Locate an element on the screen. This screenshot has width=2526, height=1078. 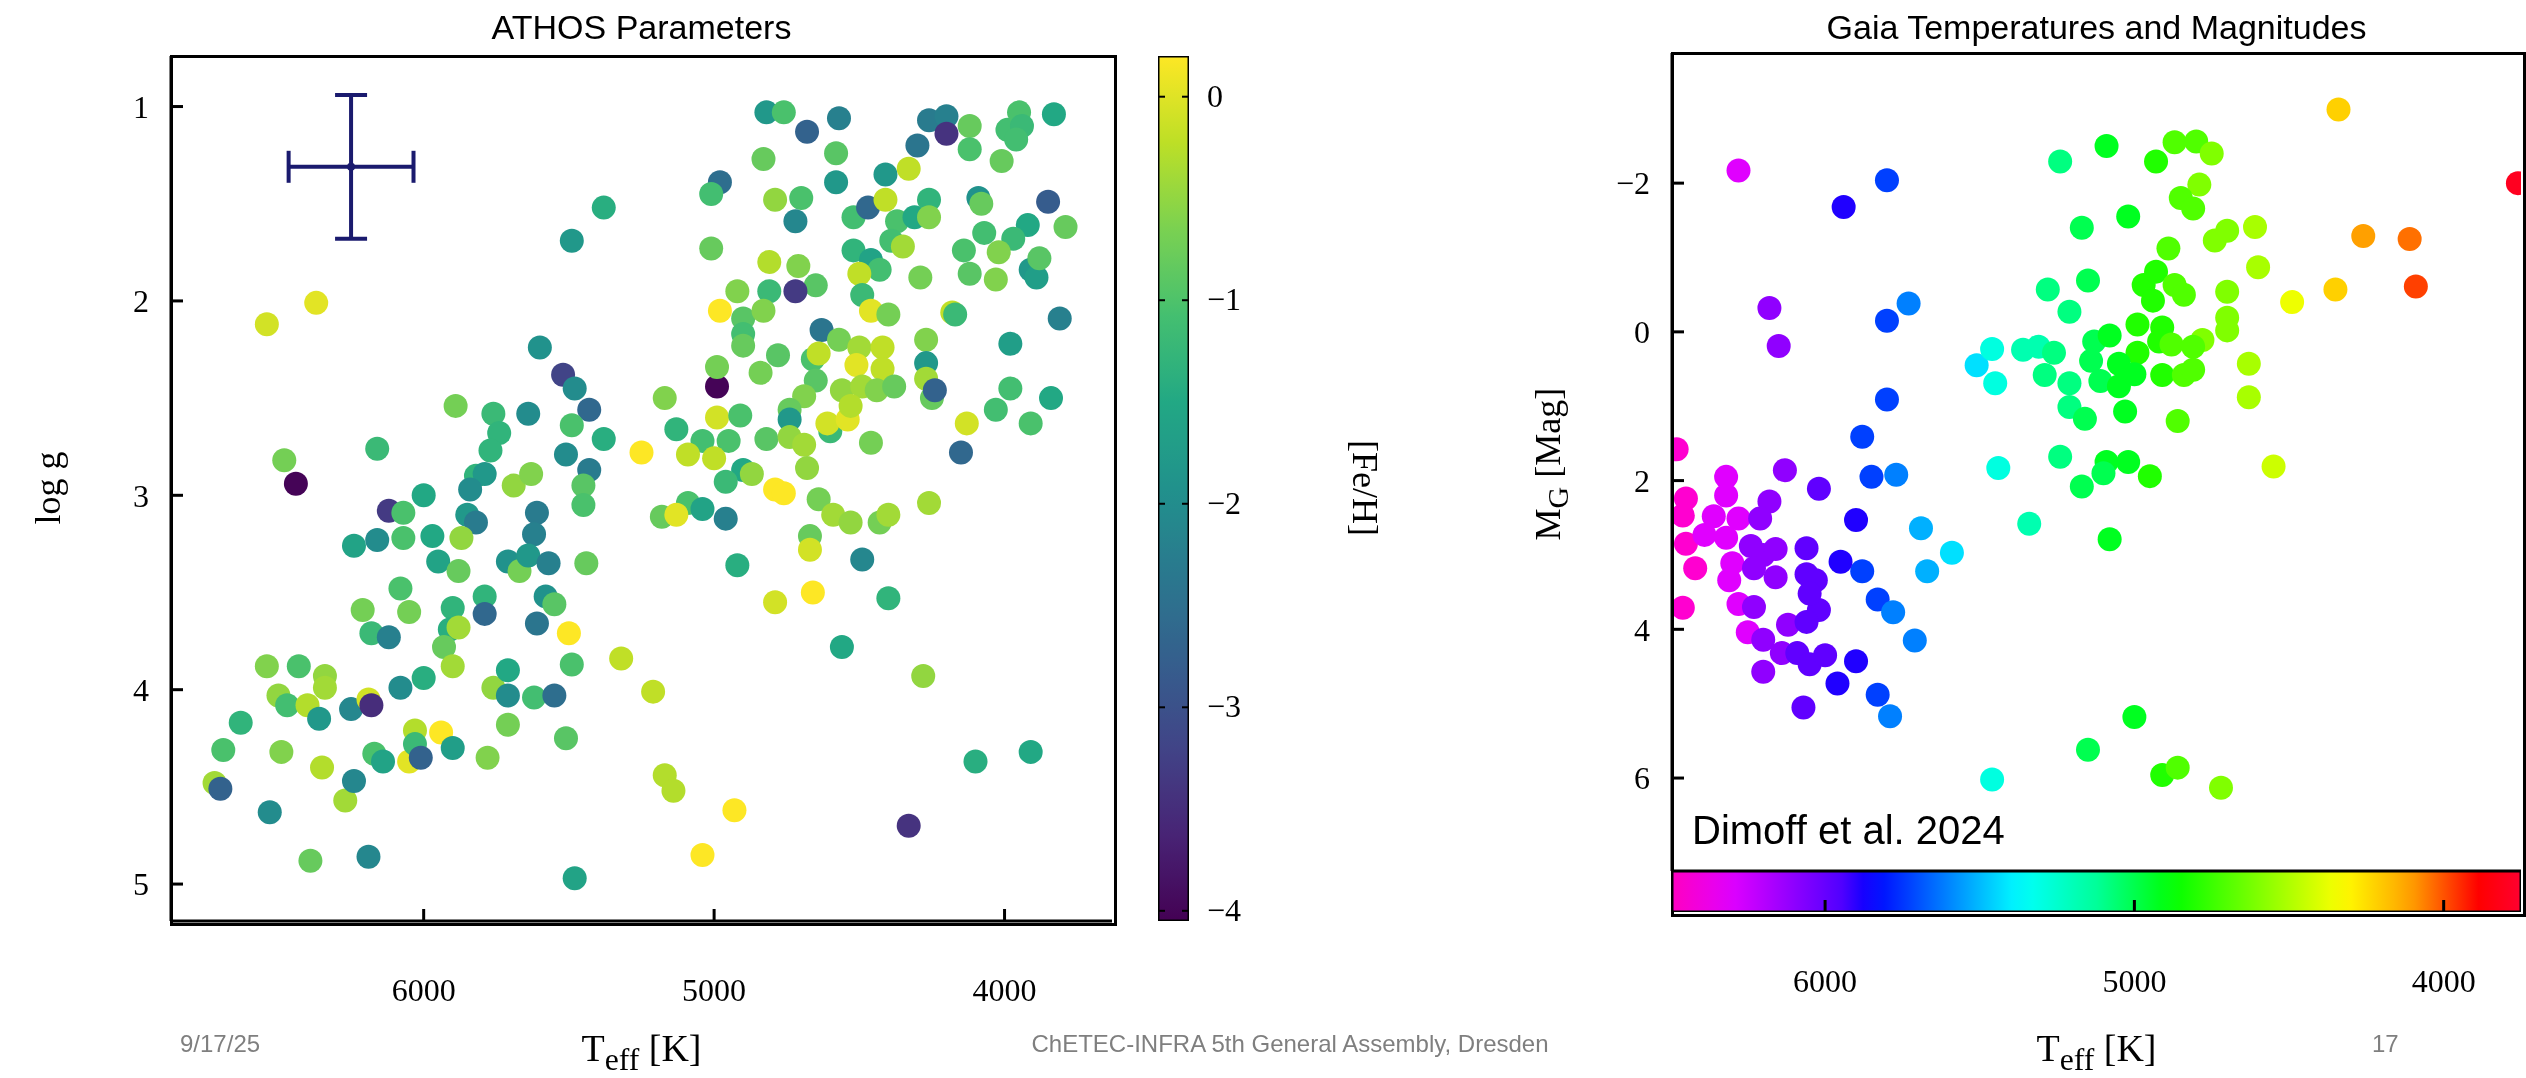
text: ChETEC-INFRA 5th General Assembly, Dresden is located at coordinates (1290, 1044).